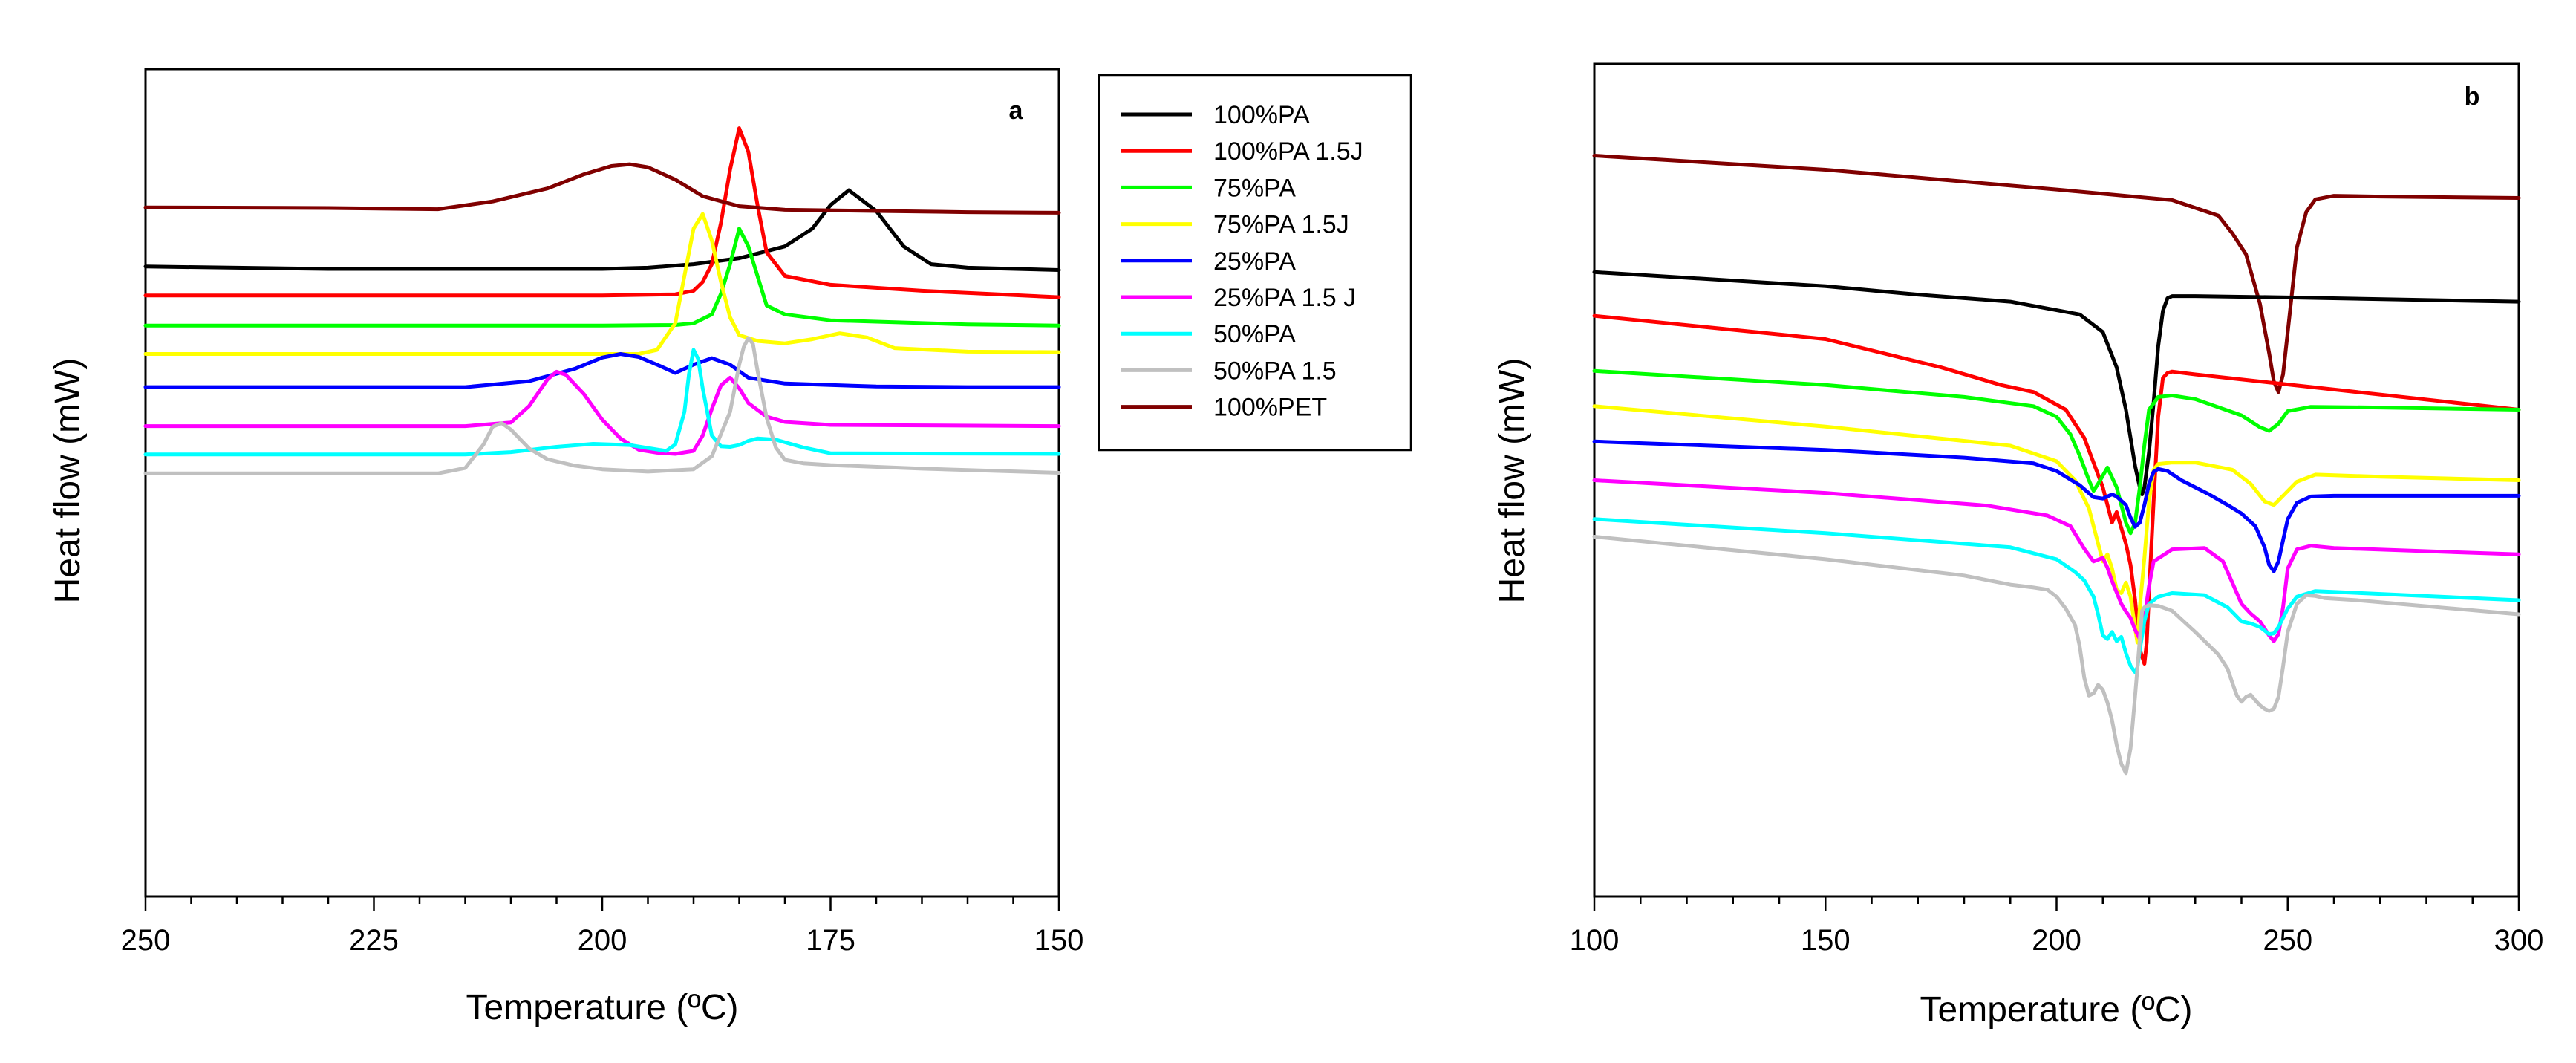  What do you see at coordinates (1059, 941) in the screenshot?
I see `panel-a-tick-label-150: 150` at bounding box center [1059, 941].